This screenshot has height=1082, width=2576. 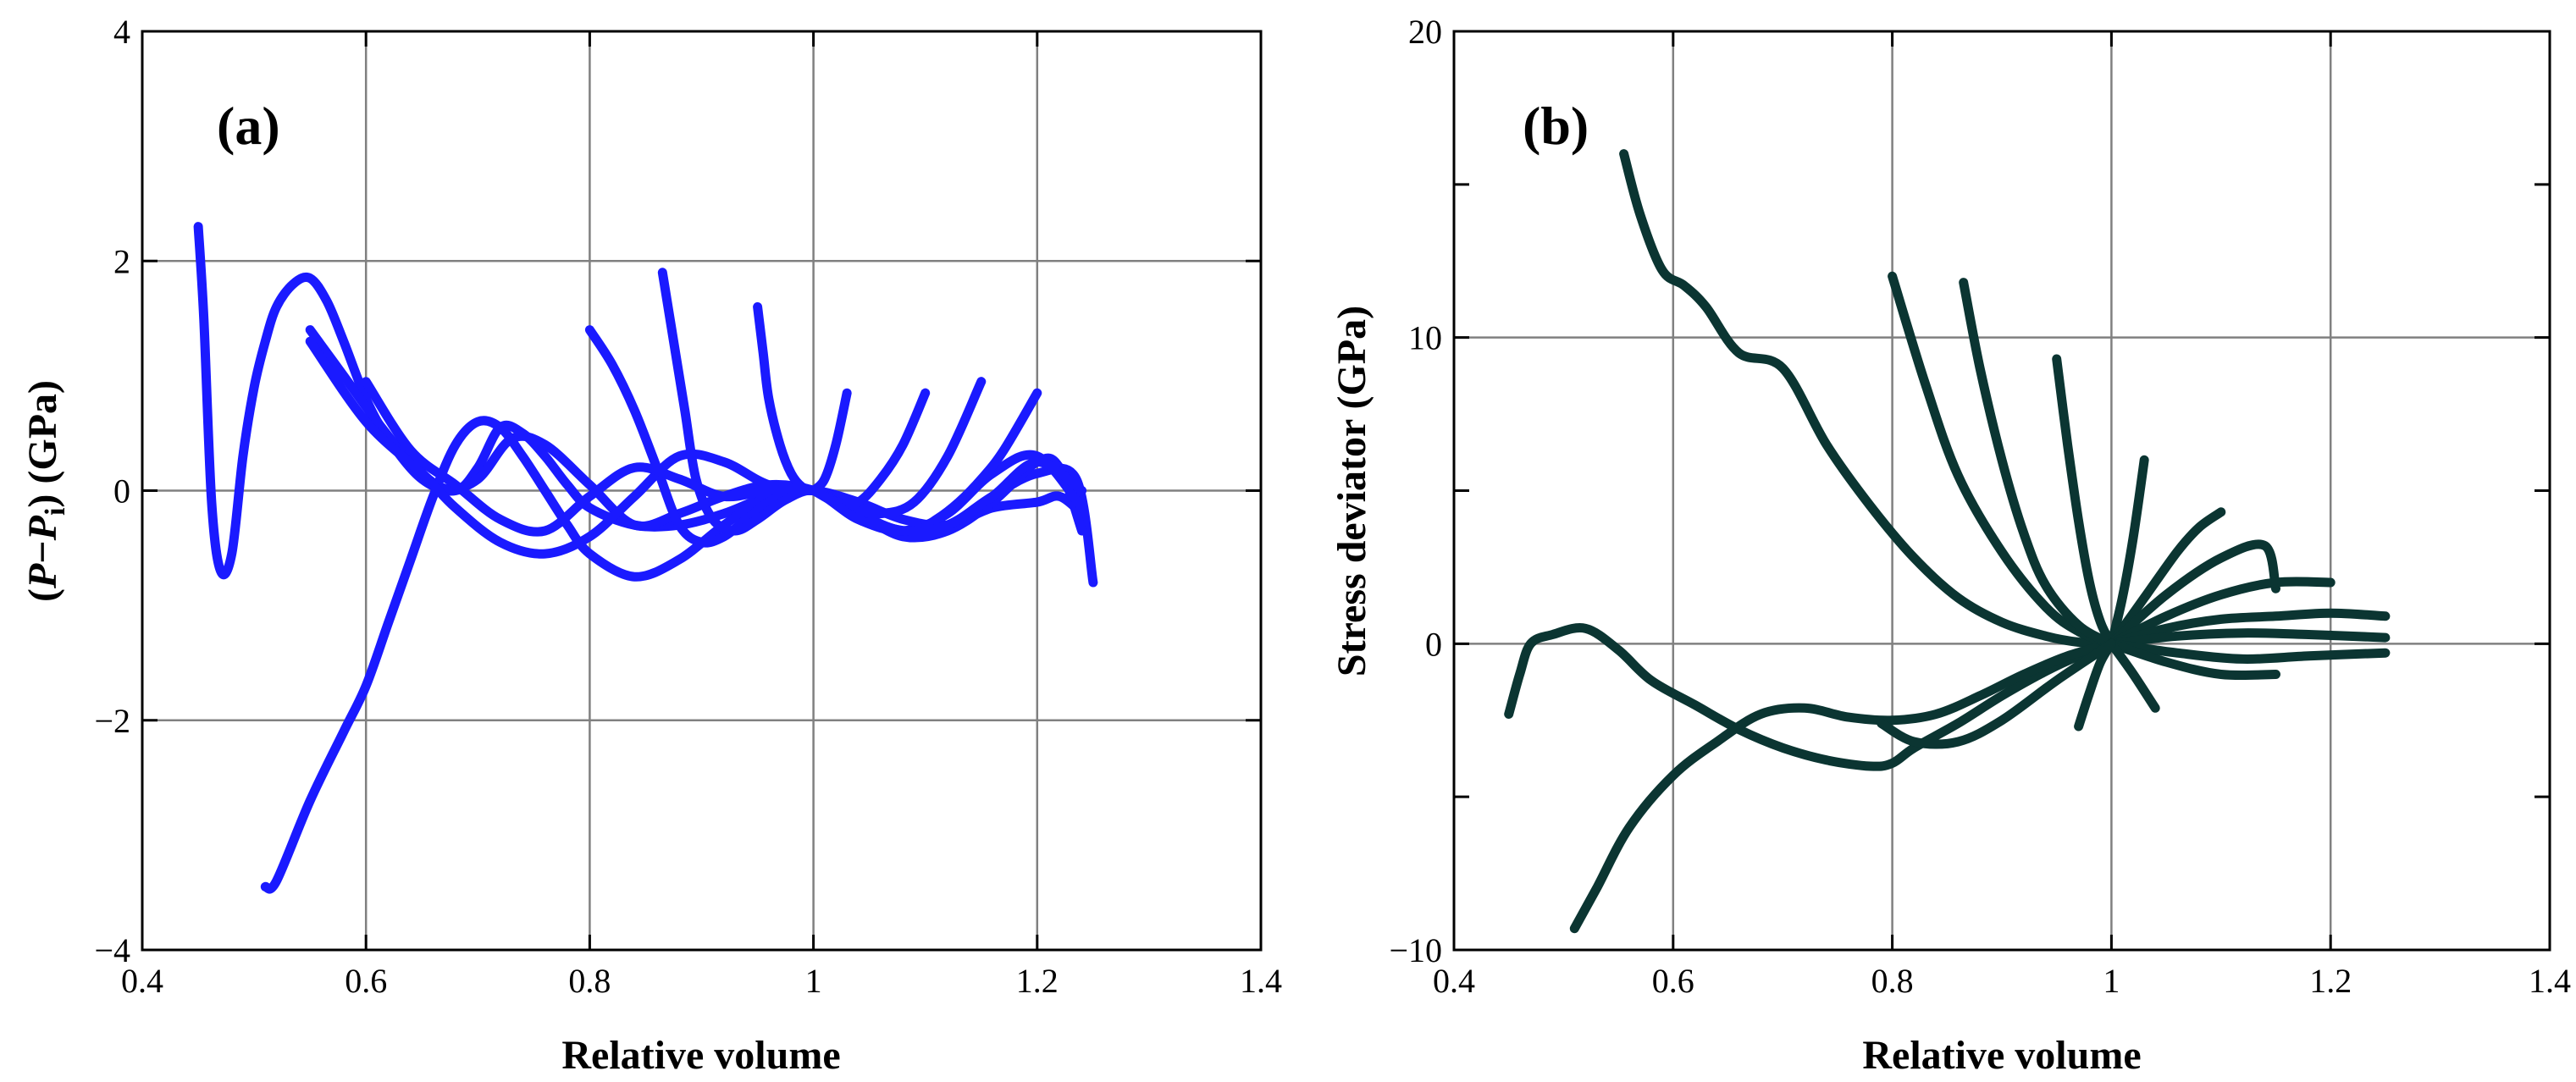 I want to click on panel-a-x-tick-label: 0.4, so click(x=142, y=981).